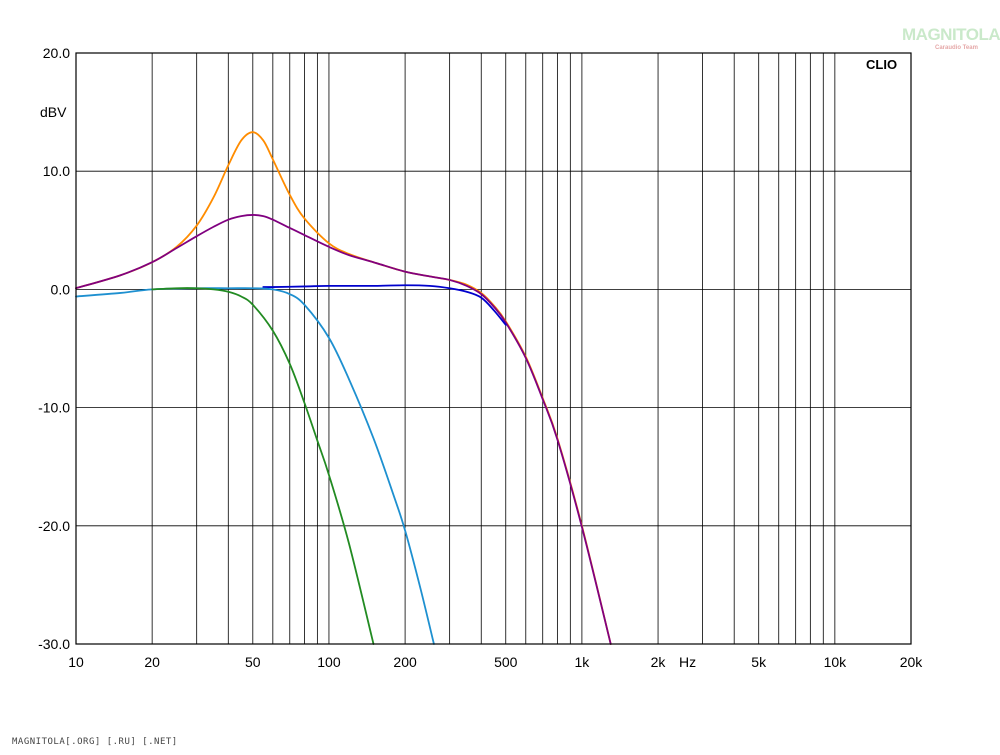 Image resolution: width=1000 pixels, height=755 pixels. What do you see at coordinates (56, 53) in the screenshot?
I see `y-tick-label: 20.0` at bounding box center [56, 53].